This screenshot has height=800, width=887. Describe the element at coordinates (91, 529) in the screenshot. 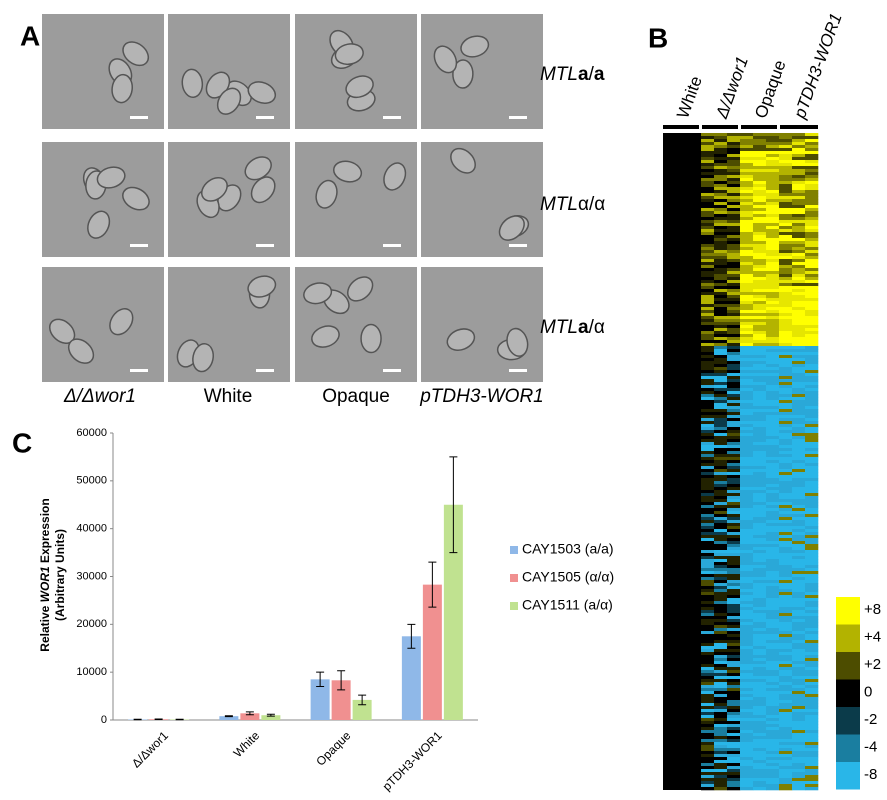

I see `y-tick-label: 40000` at that location.